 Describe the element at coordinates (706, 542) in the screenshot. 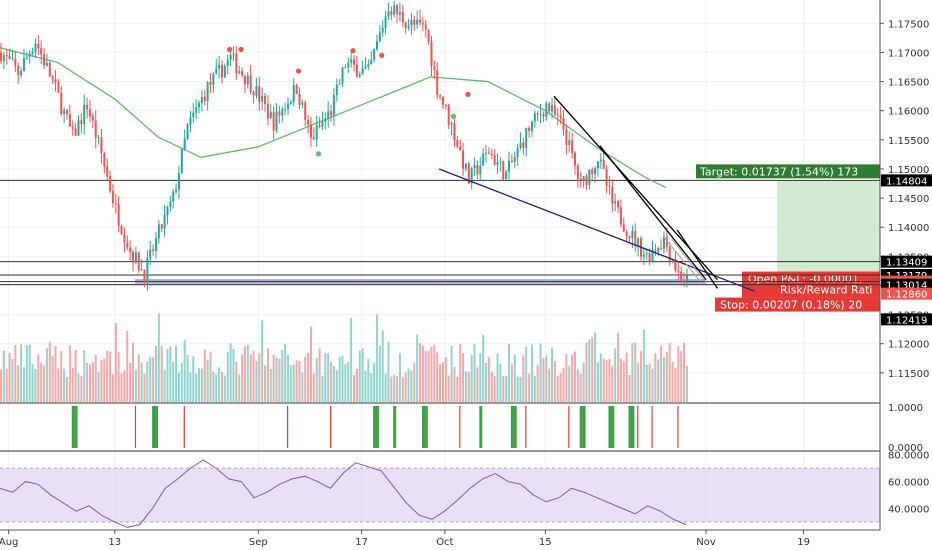

I see `date-tick-label: Nov` at that location.